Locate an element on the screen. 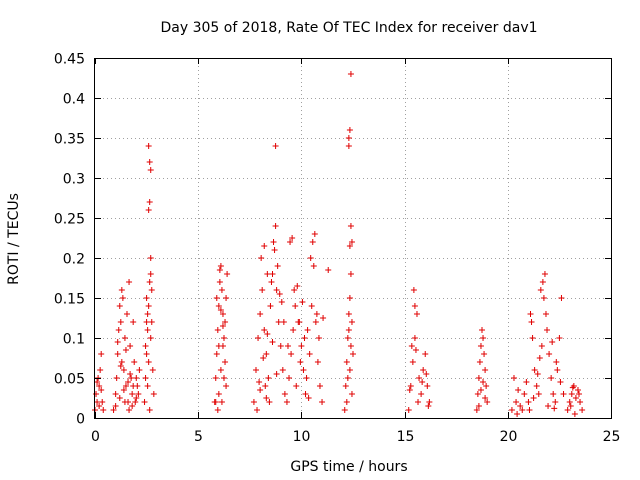 The height and width of the screenshot is (480, 640). y-tick-label: 0.3 is located at coordinates (74, 180).